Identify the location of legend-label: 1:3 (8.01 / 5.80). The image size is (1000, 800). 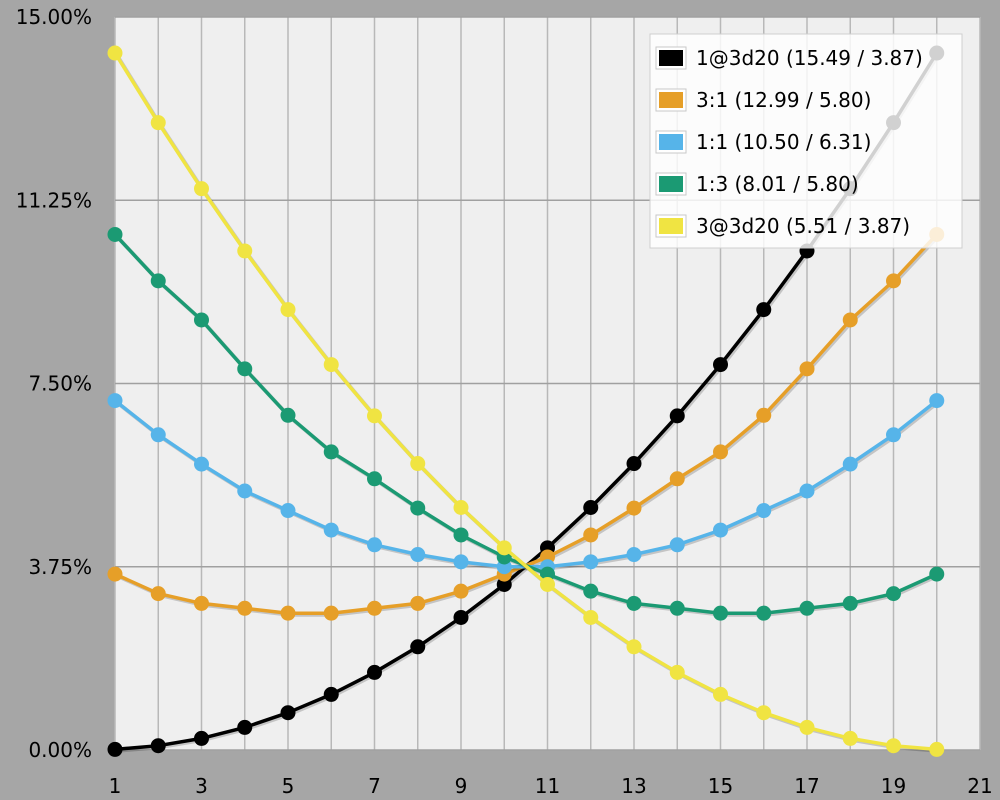
(777, 184).